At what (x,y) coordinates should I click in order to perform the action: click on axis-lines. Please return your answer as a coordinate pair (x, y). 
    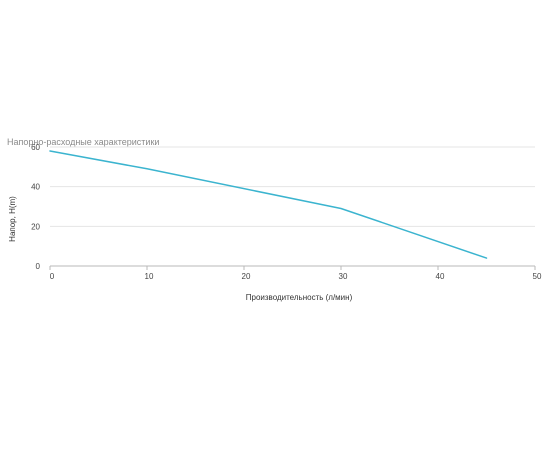
    Looking at the image, I should click on (292, 267).